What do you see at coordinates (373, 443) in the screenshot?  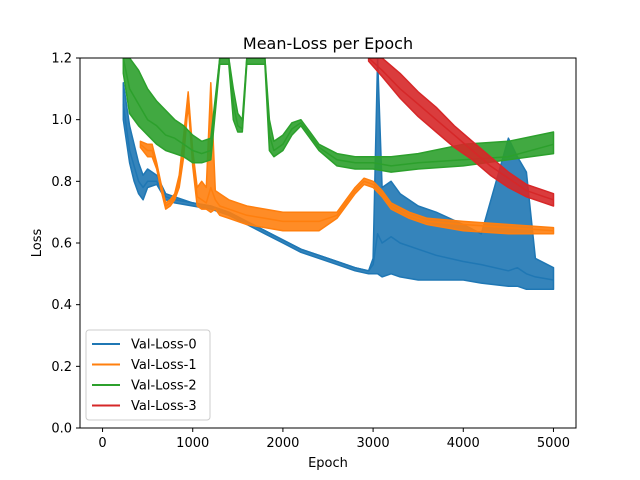 I see `x-tick-label: 3000` at bounding box center [373, 443].